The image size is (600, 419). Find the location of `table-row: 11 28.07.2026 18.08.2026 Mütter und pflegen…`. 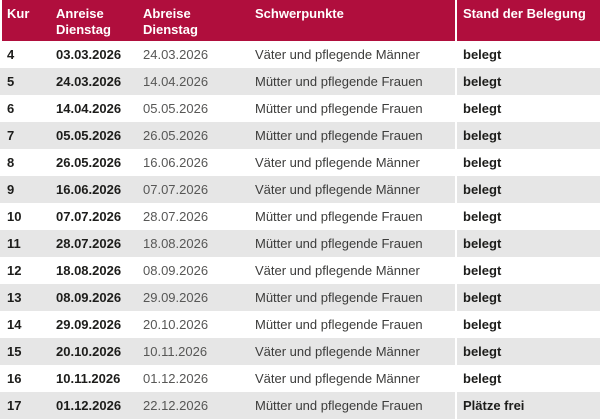

table-row: 11 28.07.2026 18.08.2026 Mütter und pflegen… is located at coordinates (300, 243).